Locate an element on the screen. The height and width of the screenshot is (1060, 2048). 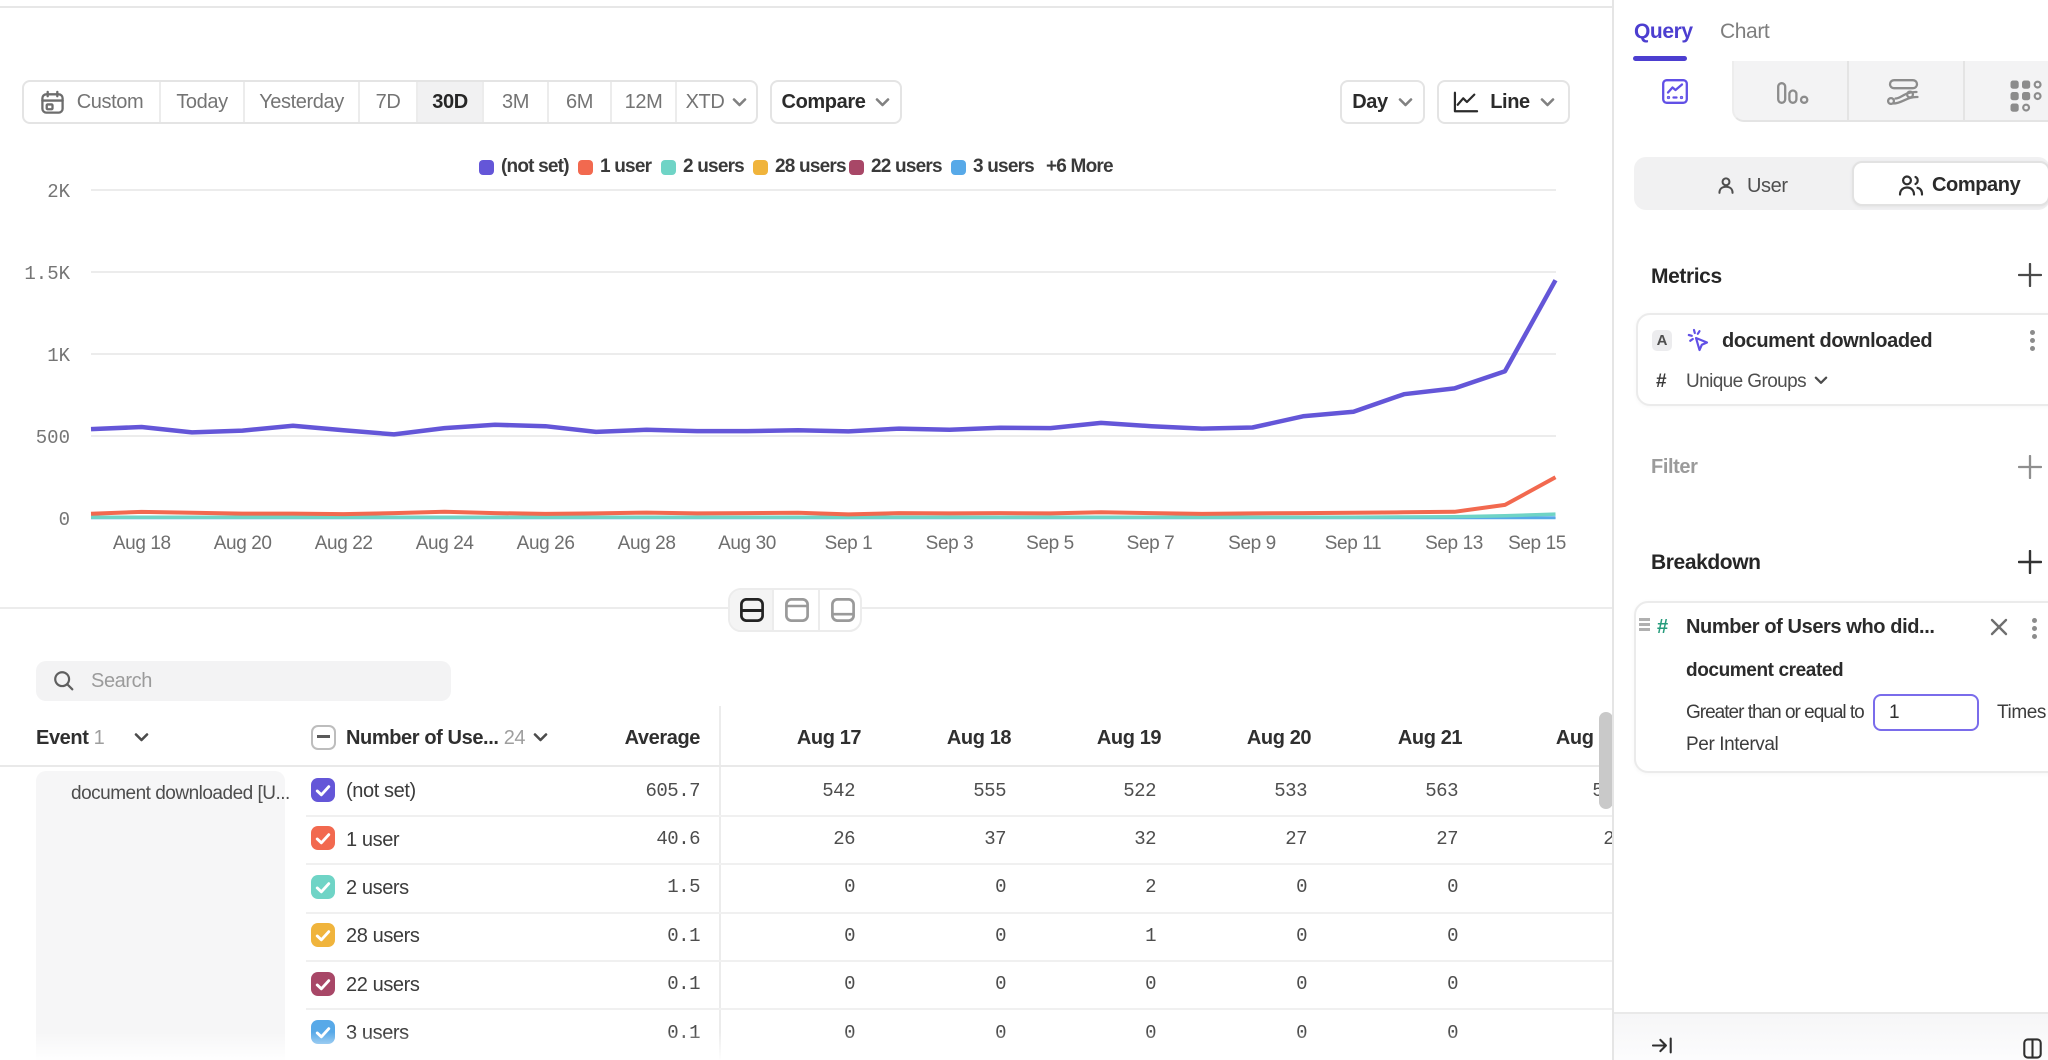
svg-text: Sep 13 is located at coordinates (1454, 543).